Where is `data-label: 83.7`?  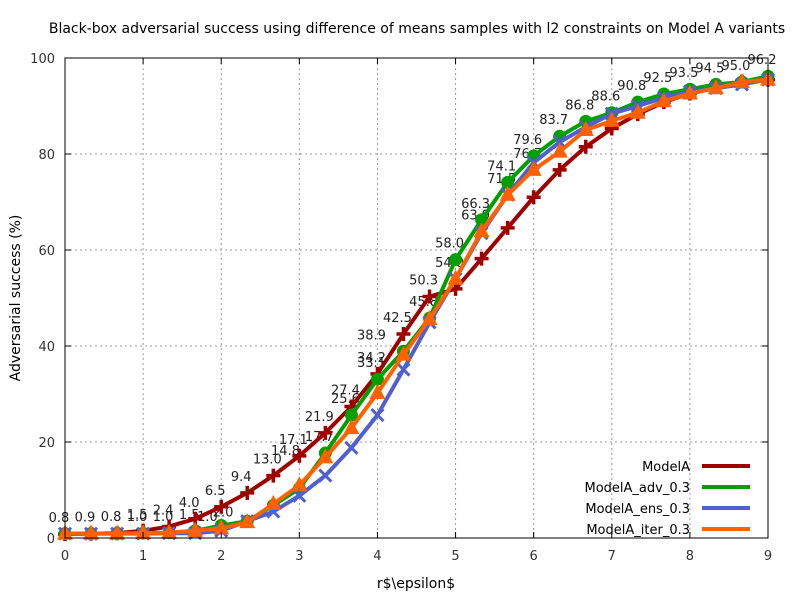
data-label: 83.7 is located at coordinates (553, 120).